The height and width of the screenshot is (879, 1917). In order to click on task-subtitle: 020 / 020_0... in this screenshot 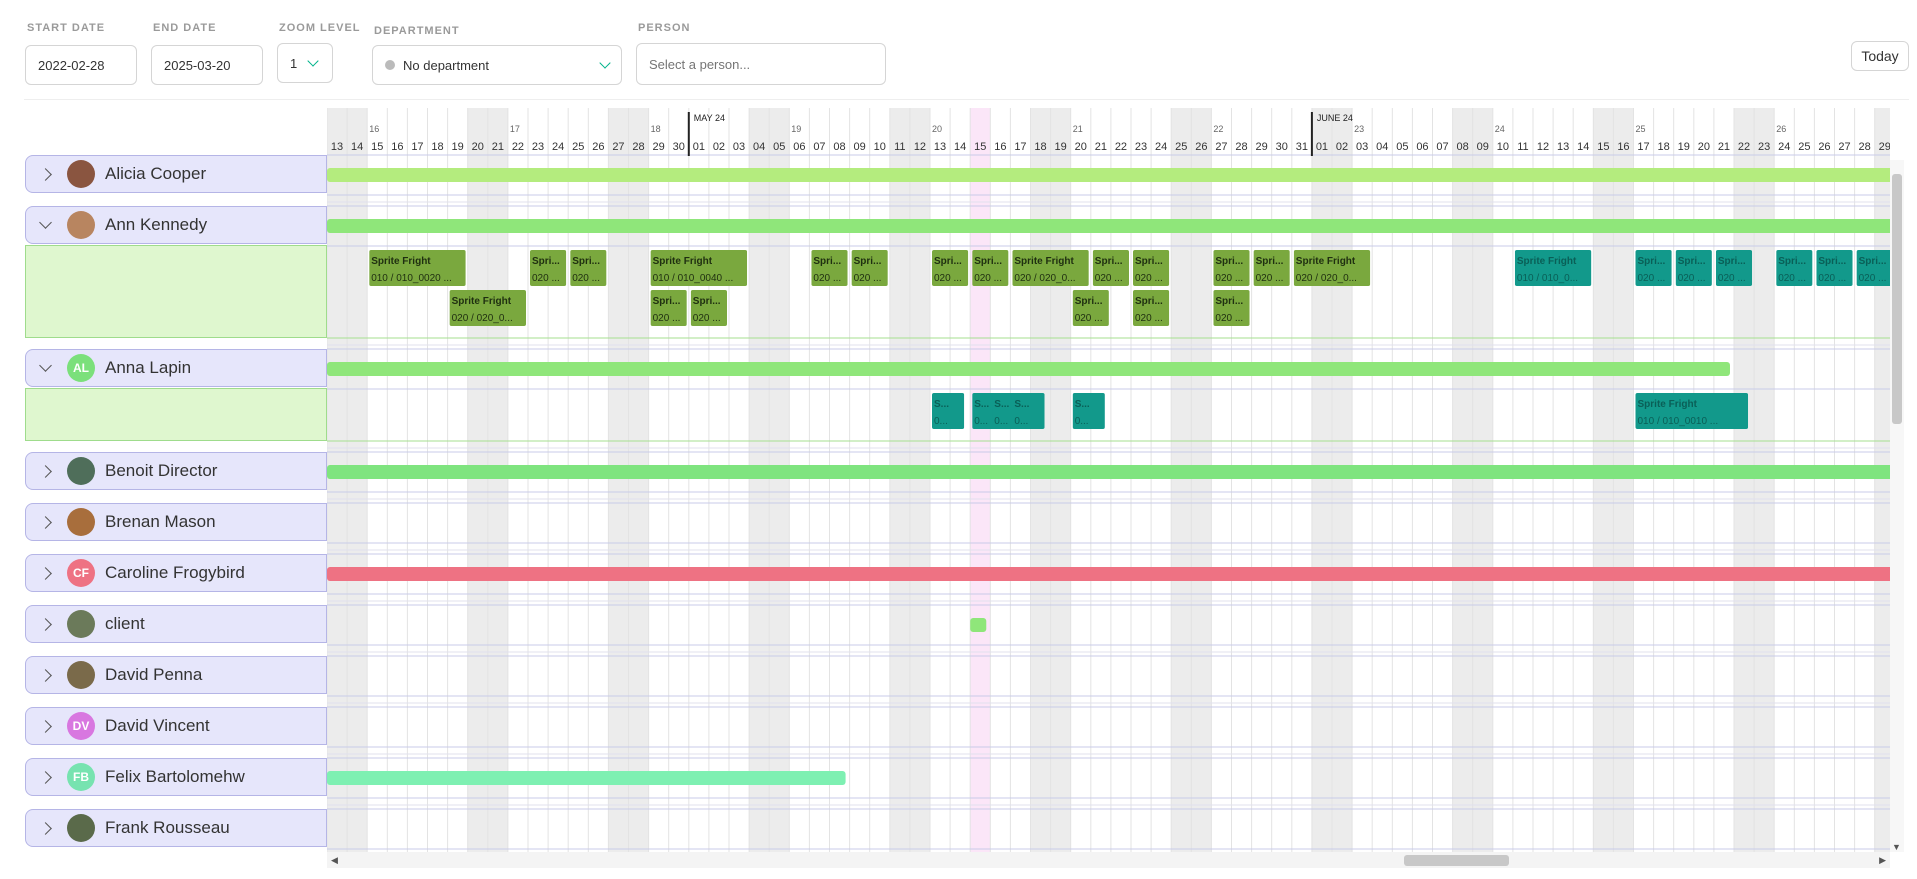, I will do `click(1326, 278)`.